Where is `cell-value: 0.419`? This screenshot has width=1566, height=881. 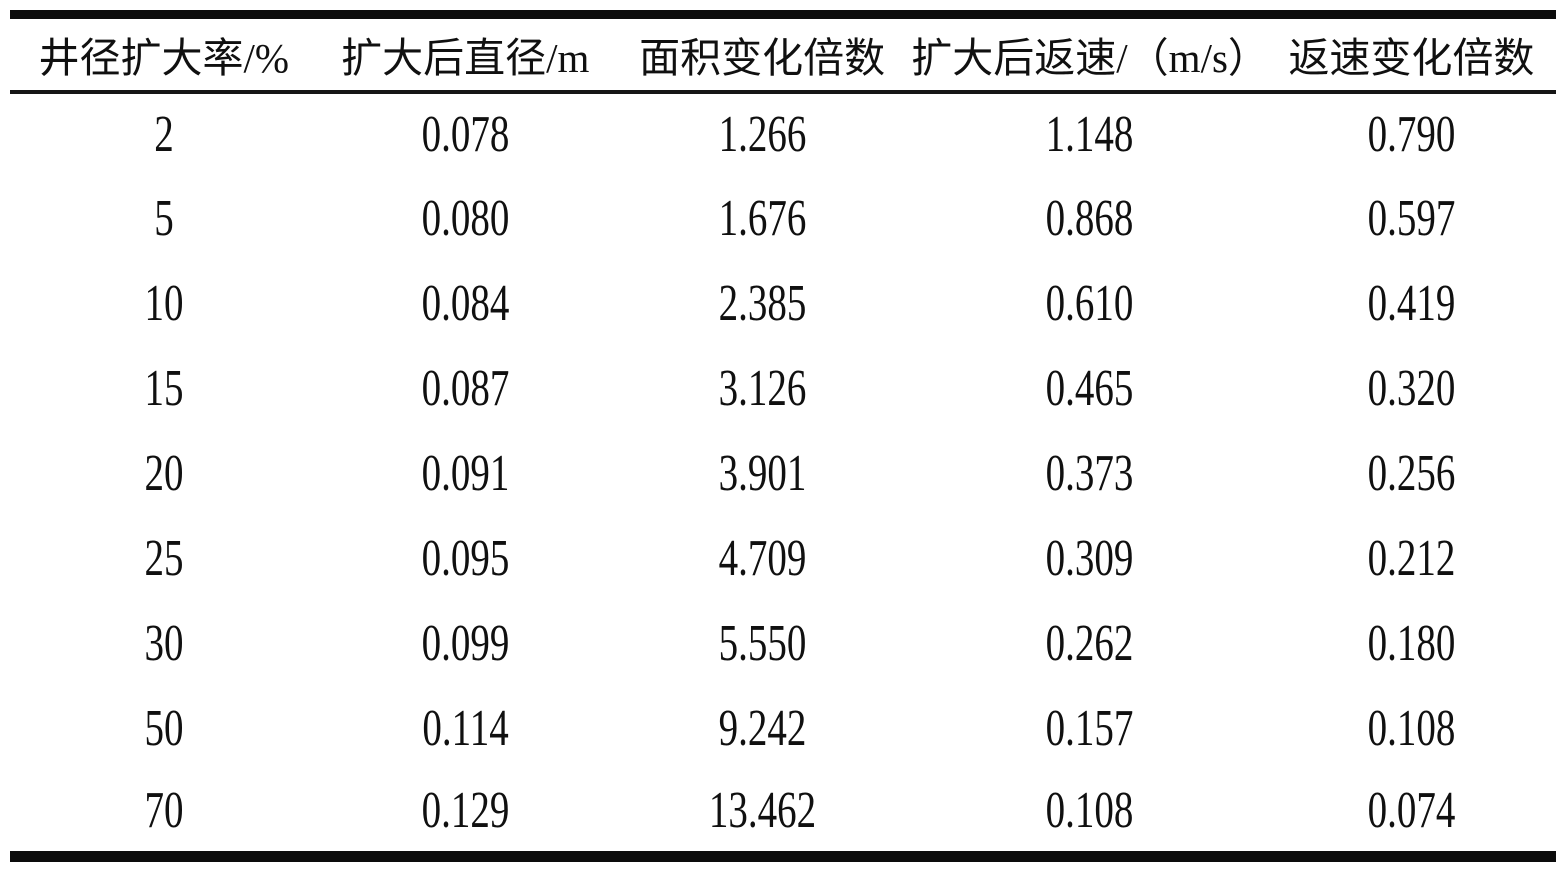 cell-value: 0.419 is located at coordinates (1411, 303).